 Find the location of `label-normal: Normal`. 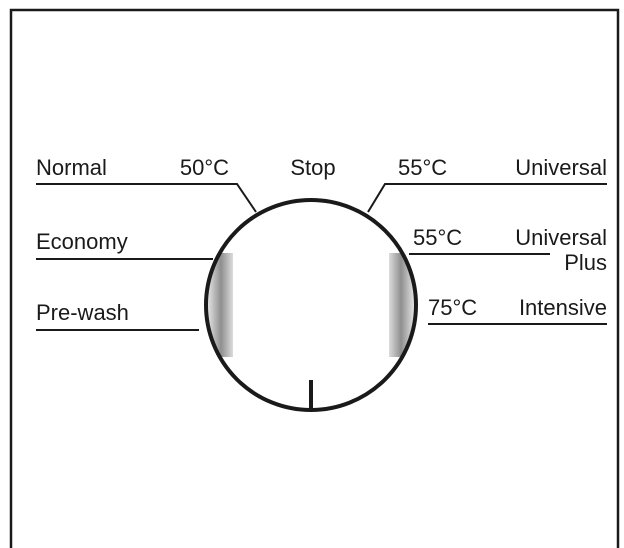

label-normal: Normal is located at coordinates (71, 167).